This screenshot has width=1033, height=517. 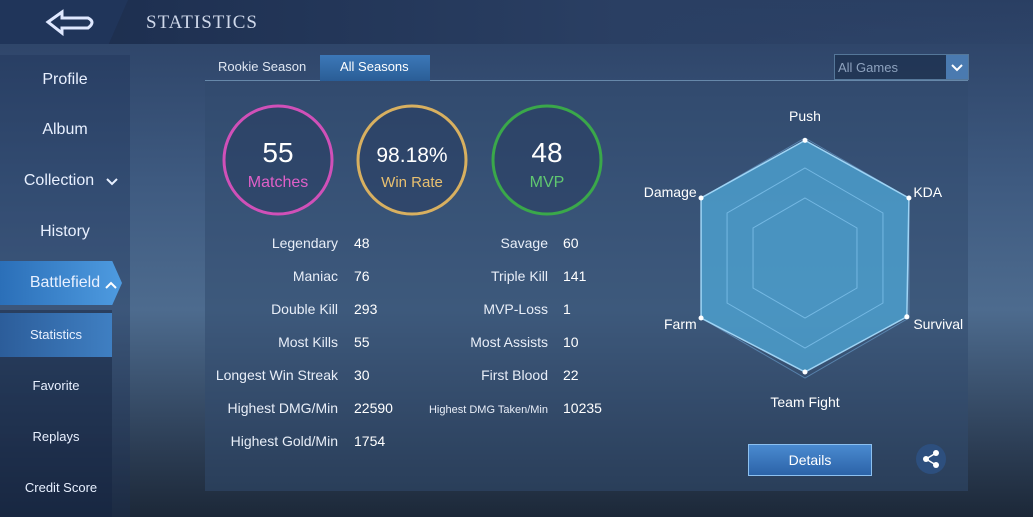 What do you see at coordinates (805, 116) in the screenshot?
I see `radar-axis-label: Push` at bounding box center [805, 116].